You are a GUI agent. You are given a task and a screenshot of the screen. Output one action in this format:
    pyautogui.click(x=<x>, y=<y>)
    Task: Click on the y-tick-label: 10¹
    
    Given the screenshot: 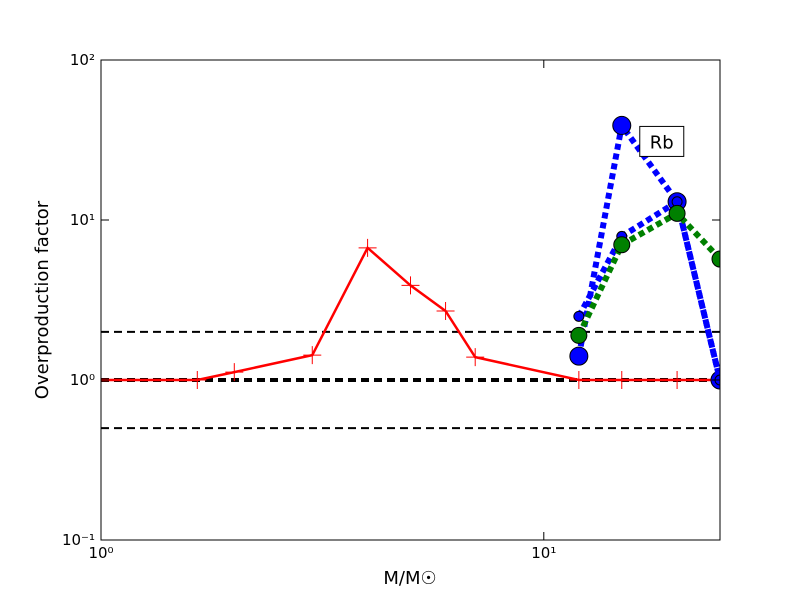 What is the action you would take?
    pyautogui.click(x=82, y=220)
    